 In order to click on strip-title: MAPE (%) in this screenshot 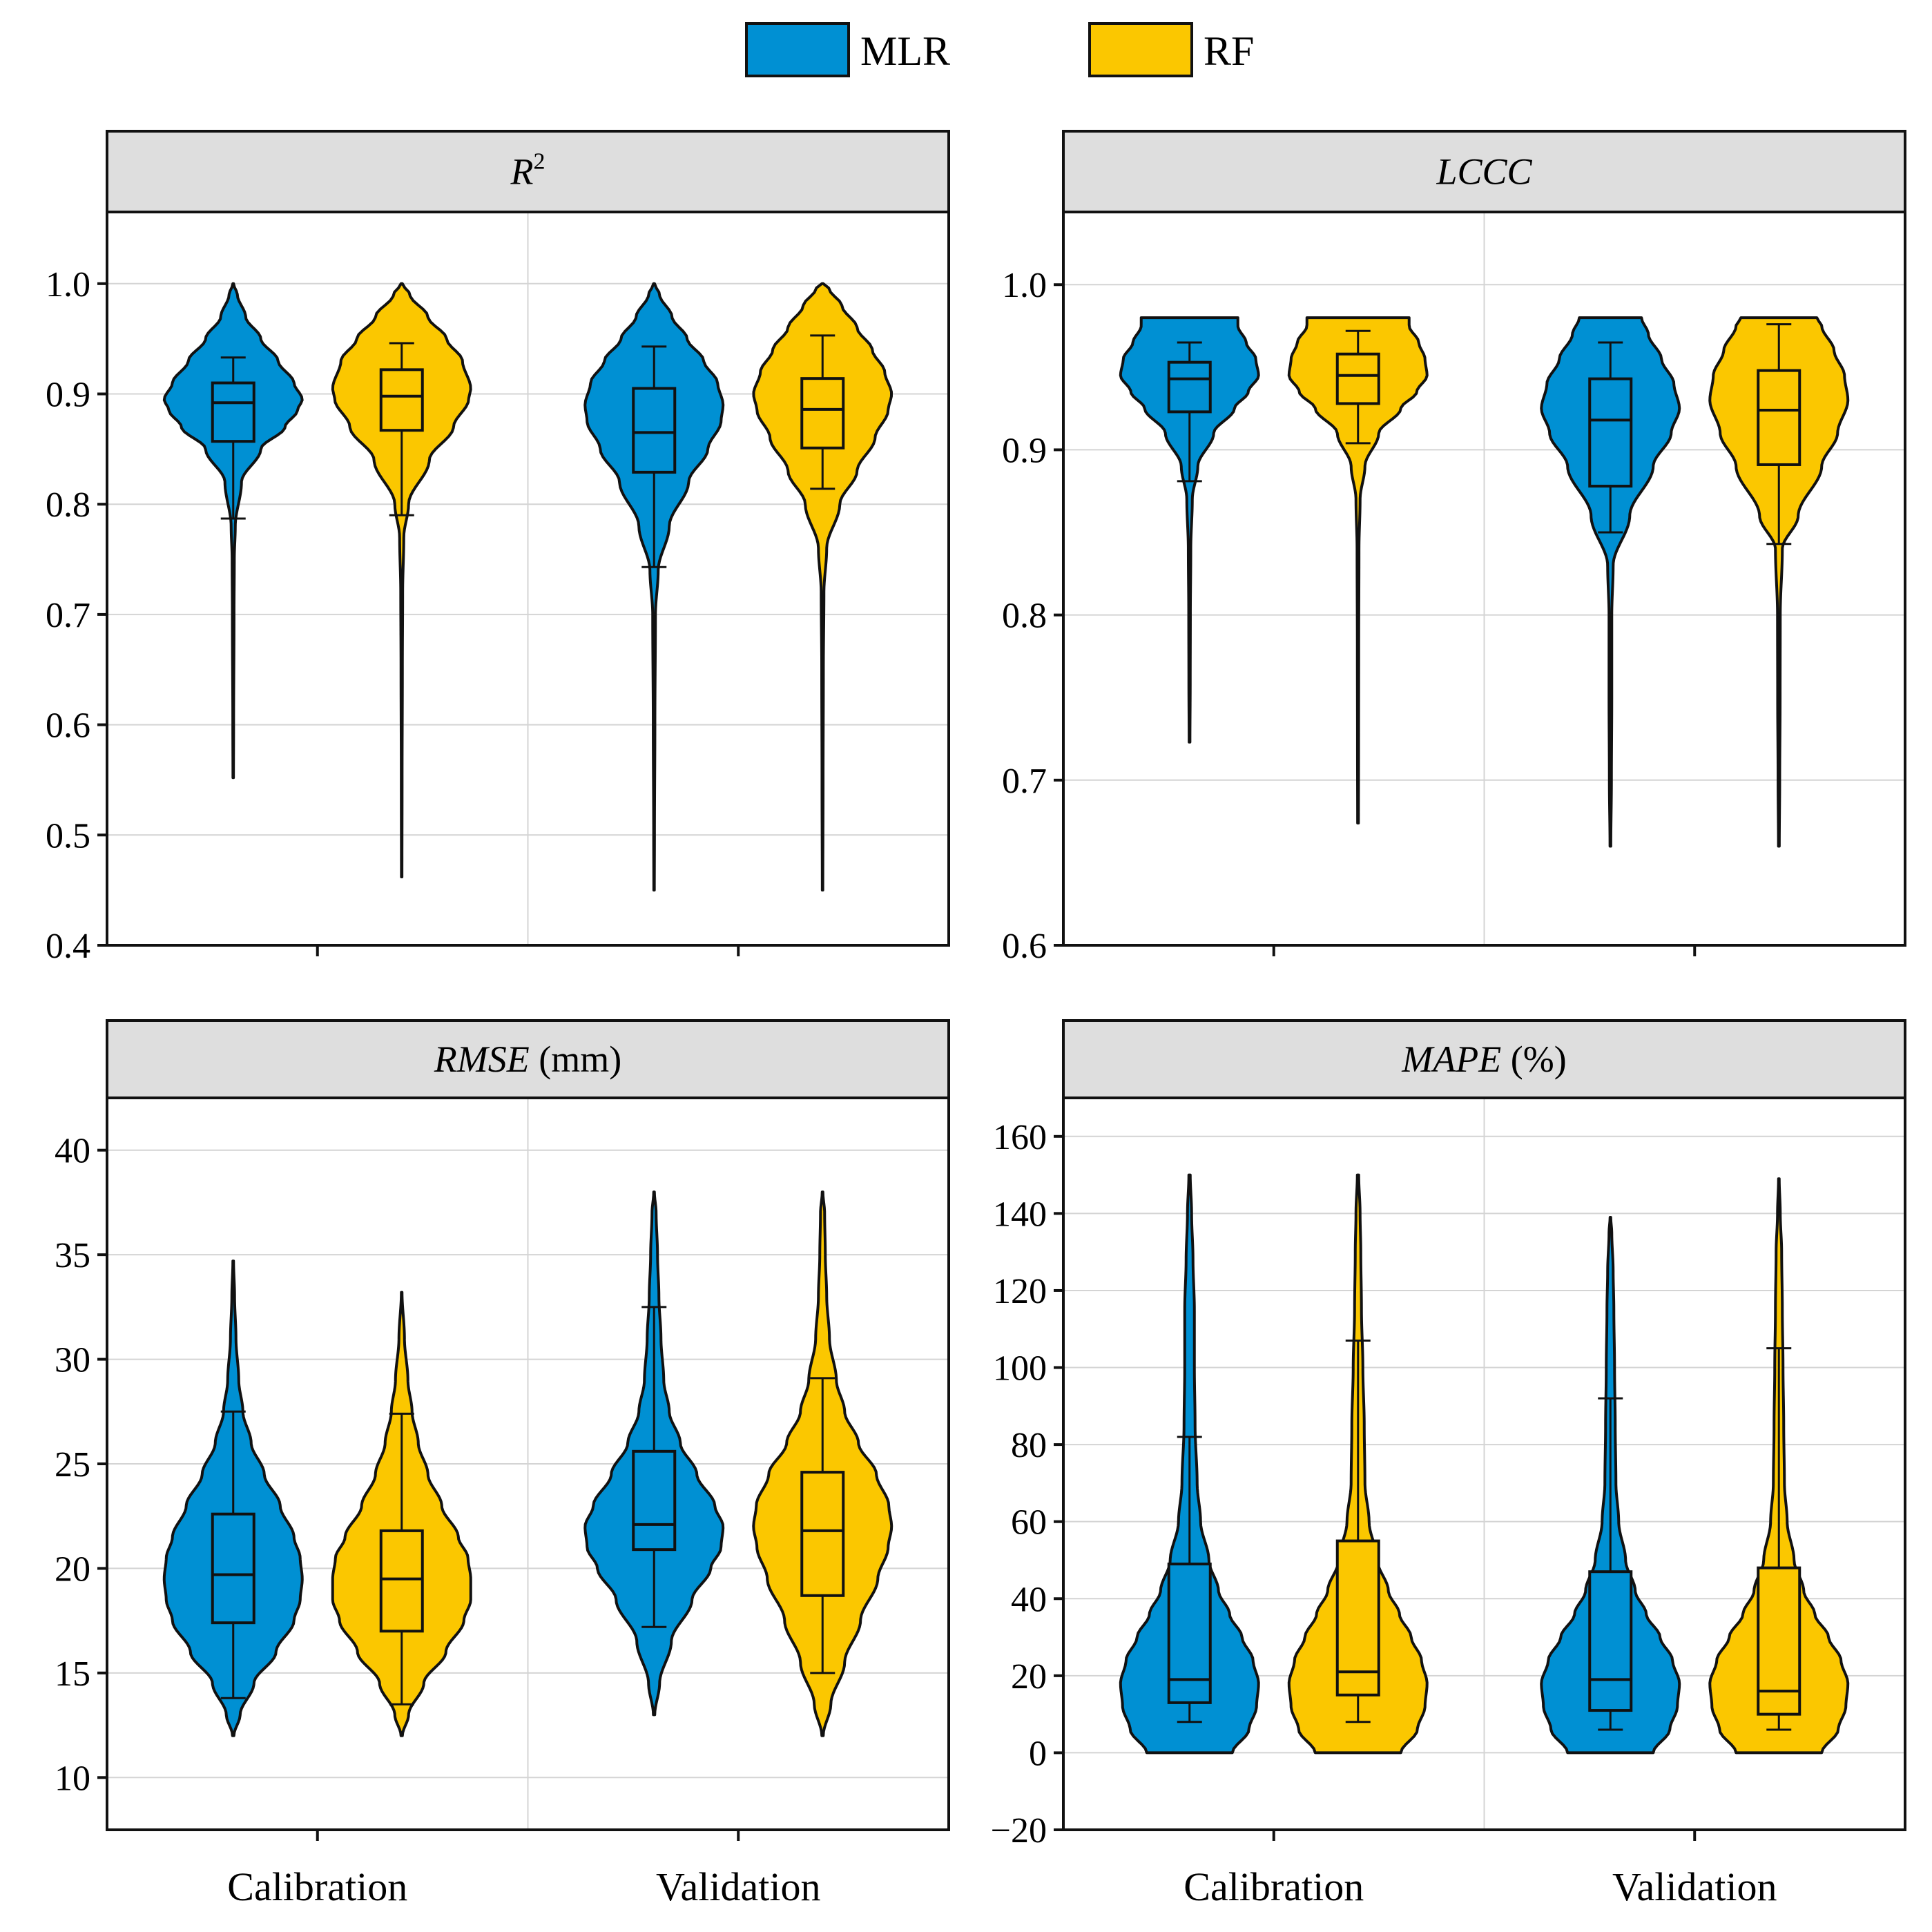, I will do `click(1483, 1059)`.